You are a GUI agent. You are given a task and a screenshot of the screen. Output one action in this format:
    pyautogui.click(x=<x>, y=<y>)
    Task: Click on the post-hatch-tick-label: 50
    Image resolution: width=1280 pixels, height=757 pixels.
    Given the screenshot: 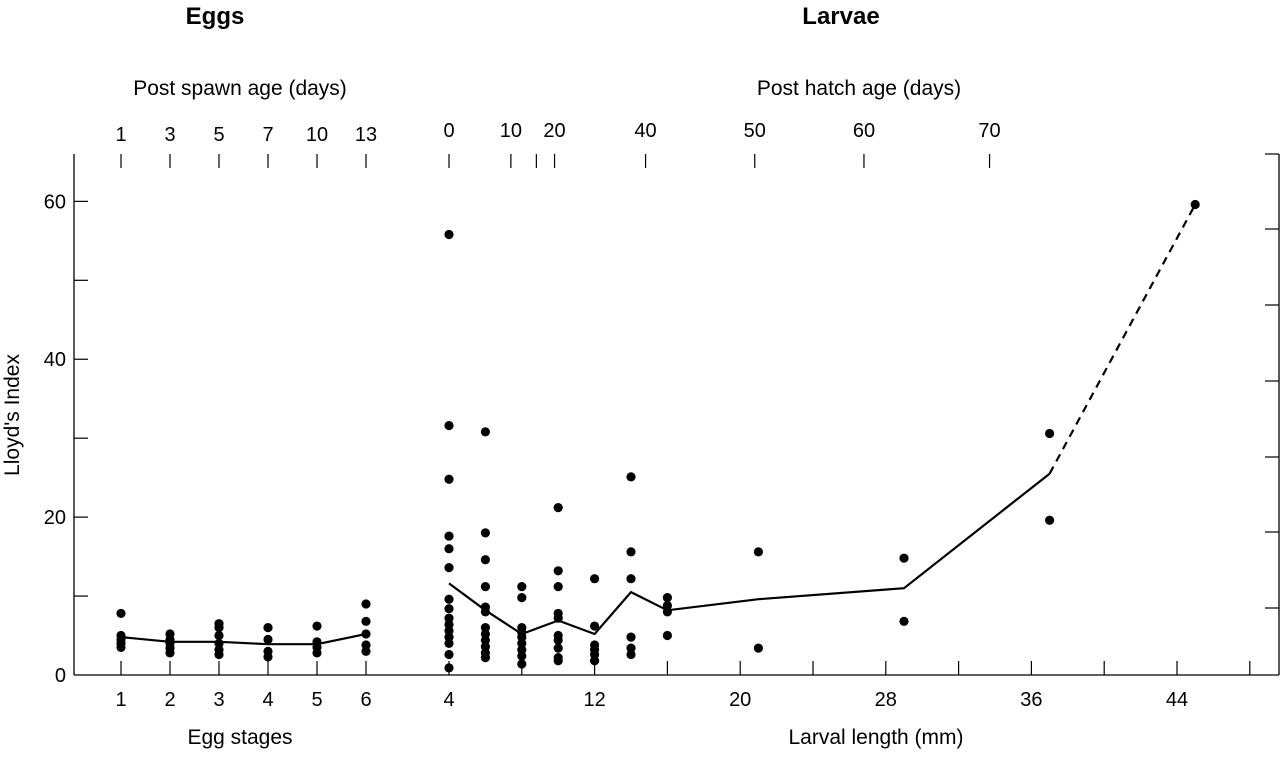 What is the action you would take?
    pyautogui.click(x=755, y=131)
    